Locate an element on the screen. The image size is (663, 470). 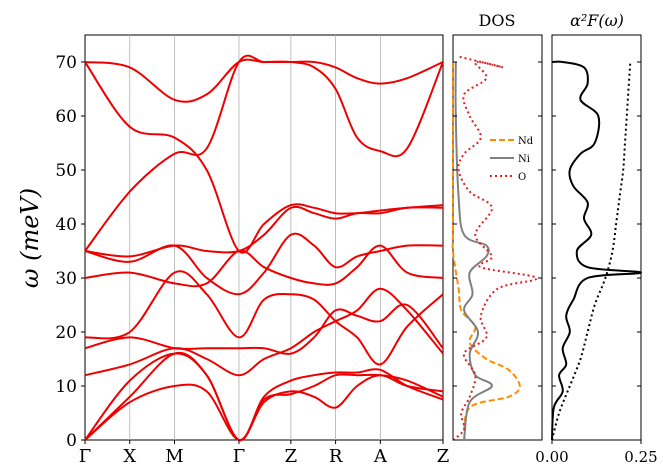
y-tick-label: 40 is located at coordinates (66, 225).